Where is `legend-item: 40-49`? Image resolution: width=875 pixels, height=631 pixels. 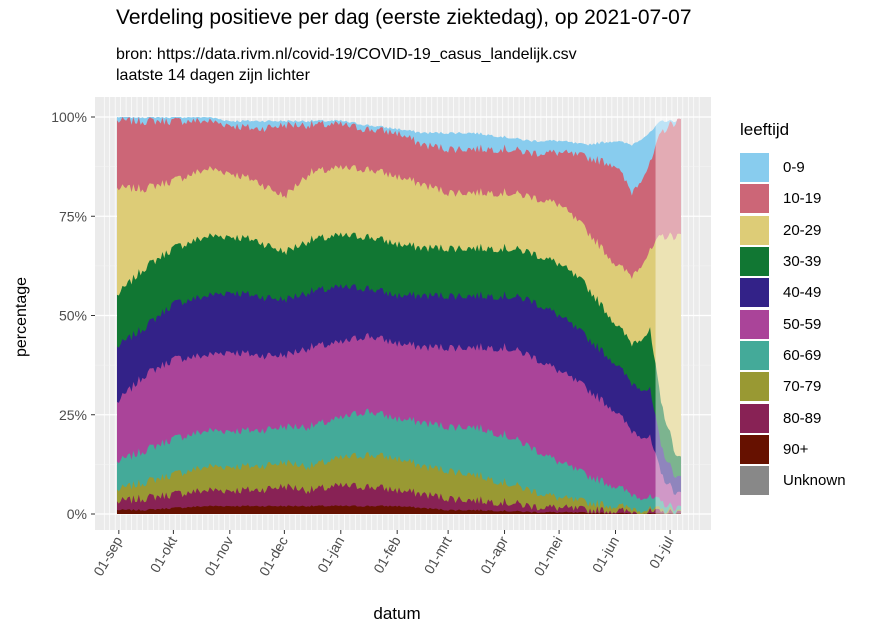 legend-item: 40-49 is located at coordinates (793, 292).